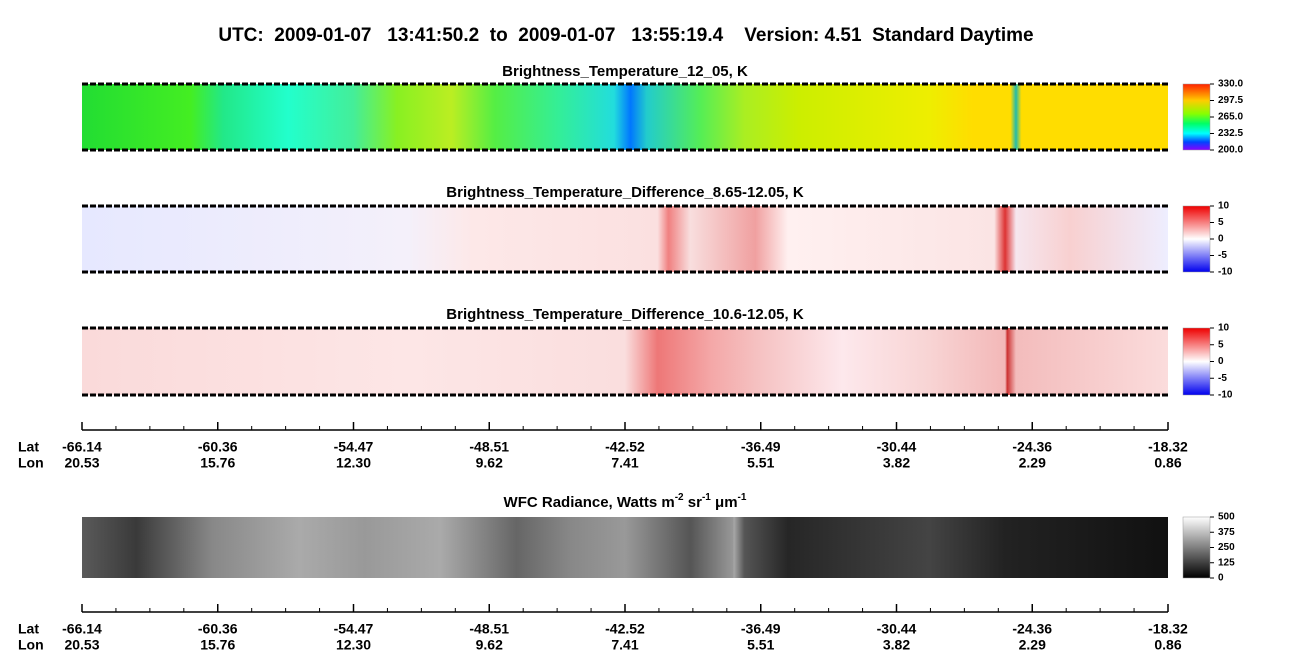 The height and width of the screenshot is (672, 1300). I want to click on colorbar-tick-label: 125, so click(1226, 562).